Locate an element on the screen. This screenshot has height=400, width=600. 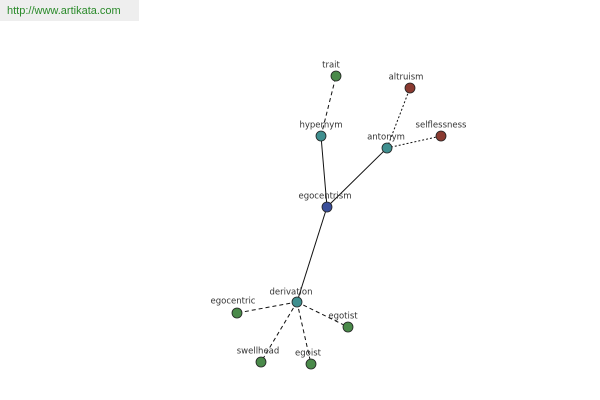
node-label: egotist is located at coordinates (343, 317).